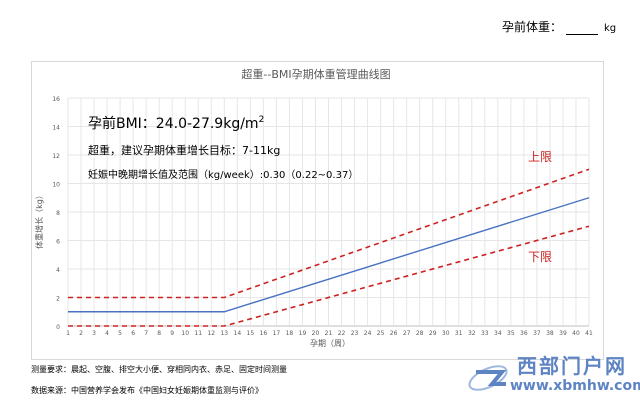 This screenshot has width=640, height=405. What do you see at coordinates (540, 257) in the screenshot?
I see `lower-limit-label: 下限` at bounding box center [540, 257].